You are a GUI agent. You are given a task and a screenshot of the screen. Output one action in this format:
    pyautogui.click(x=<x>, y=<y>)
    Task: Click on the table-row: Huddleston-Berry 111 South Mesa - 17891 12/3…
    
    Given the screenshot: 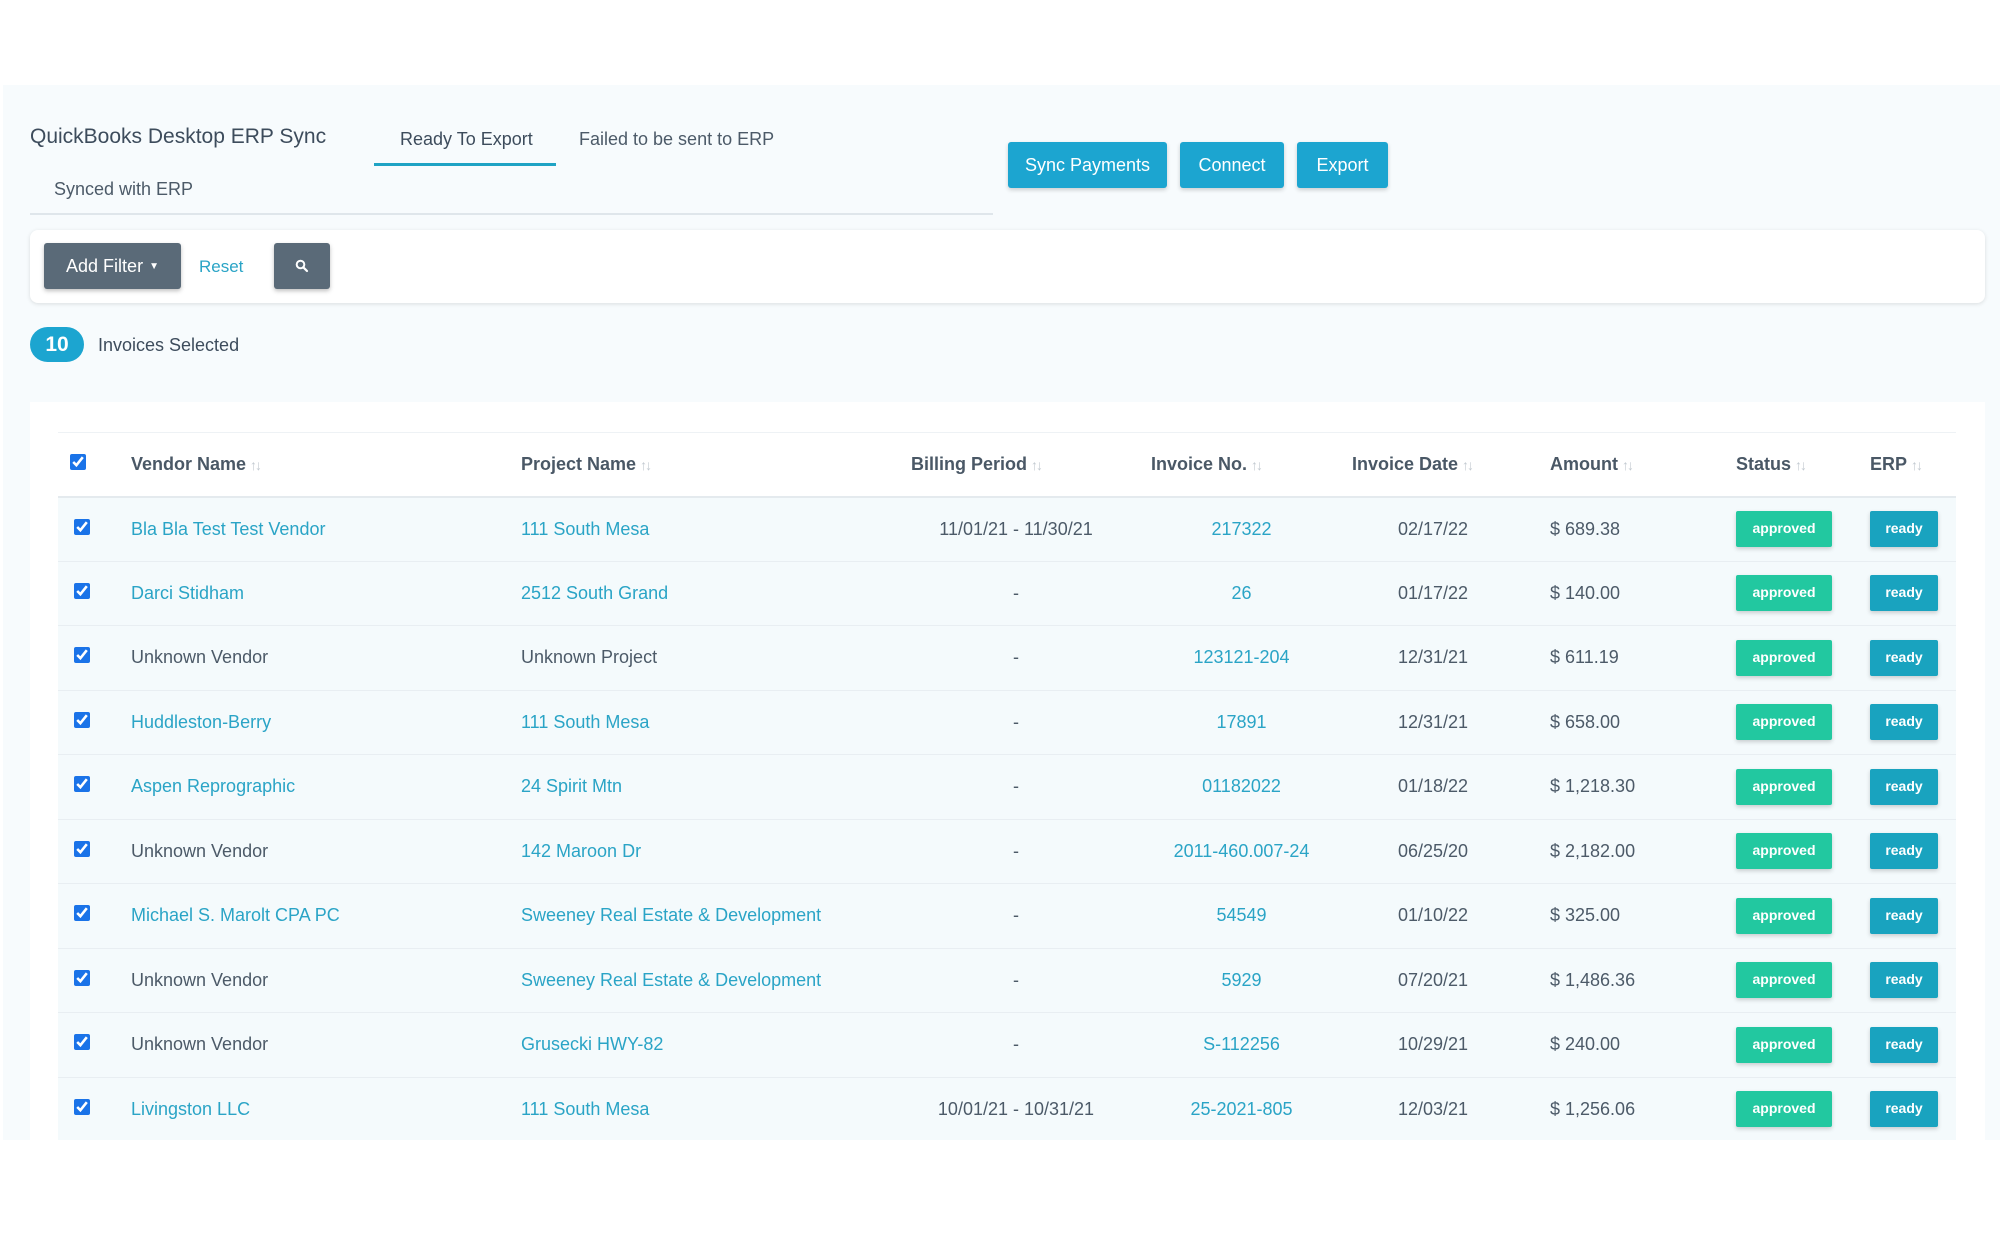 What is the action you would take?
    pyautogui.click(x=1007, y=722)
    